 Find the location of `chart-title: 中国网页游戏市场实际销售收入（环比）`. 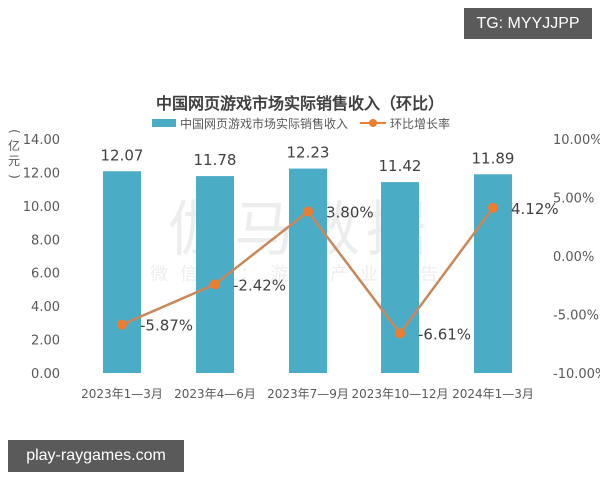

chart-title: 中国网页游戏市场实际销售收入（环比） is located at coordinates (299, 103).